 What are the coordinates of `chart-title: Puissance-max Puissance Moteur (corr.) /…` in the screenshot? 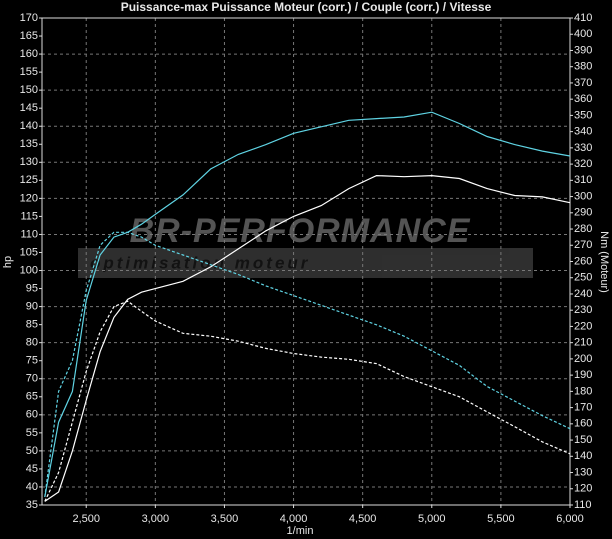 It's located at (306, 7).